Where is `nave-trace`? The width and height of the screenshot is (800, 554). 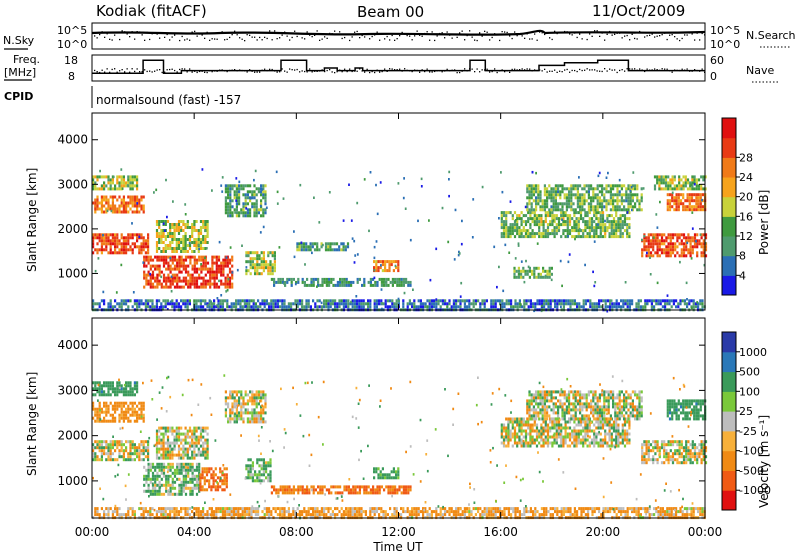 nave-trace is located at coordinates (400, 71).